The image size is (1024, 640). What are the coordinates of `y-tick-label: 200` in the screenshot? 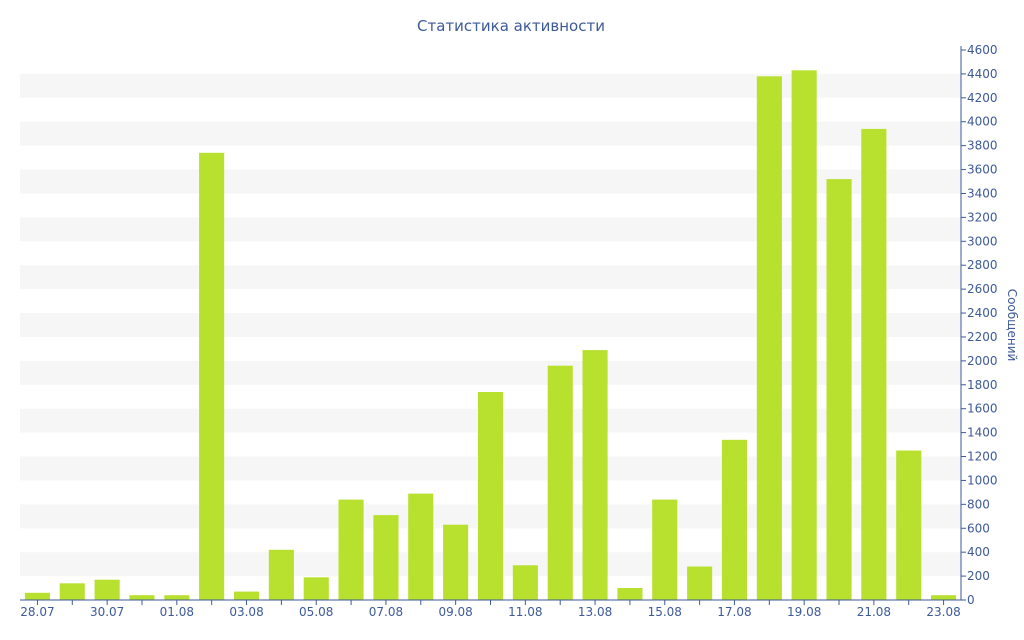 It's located at (978, 576).